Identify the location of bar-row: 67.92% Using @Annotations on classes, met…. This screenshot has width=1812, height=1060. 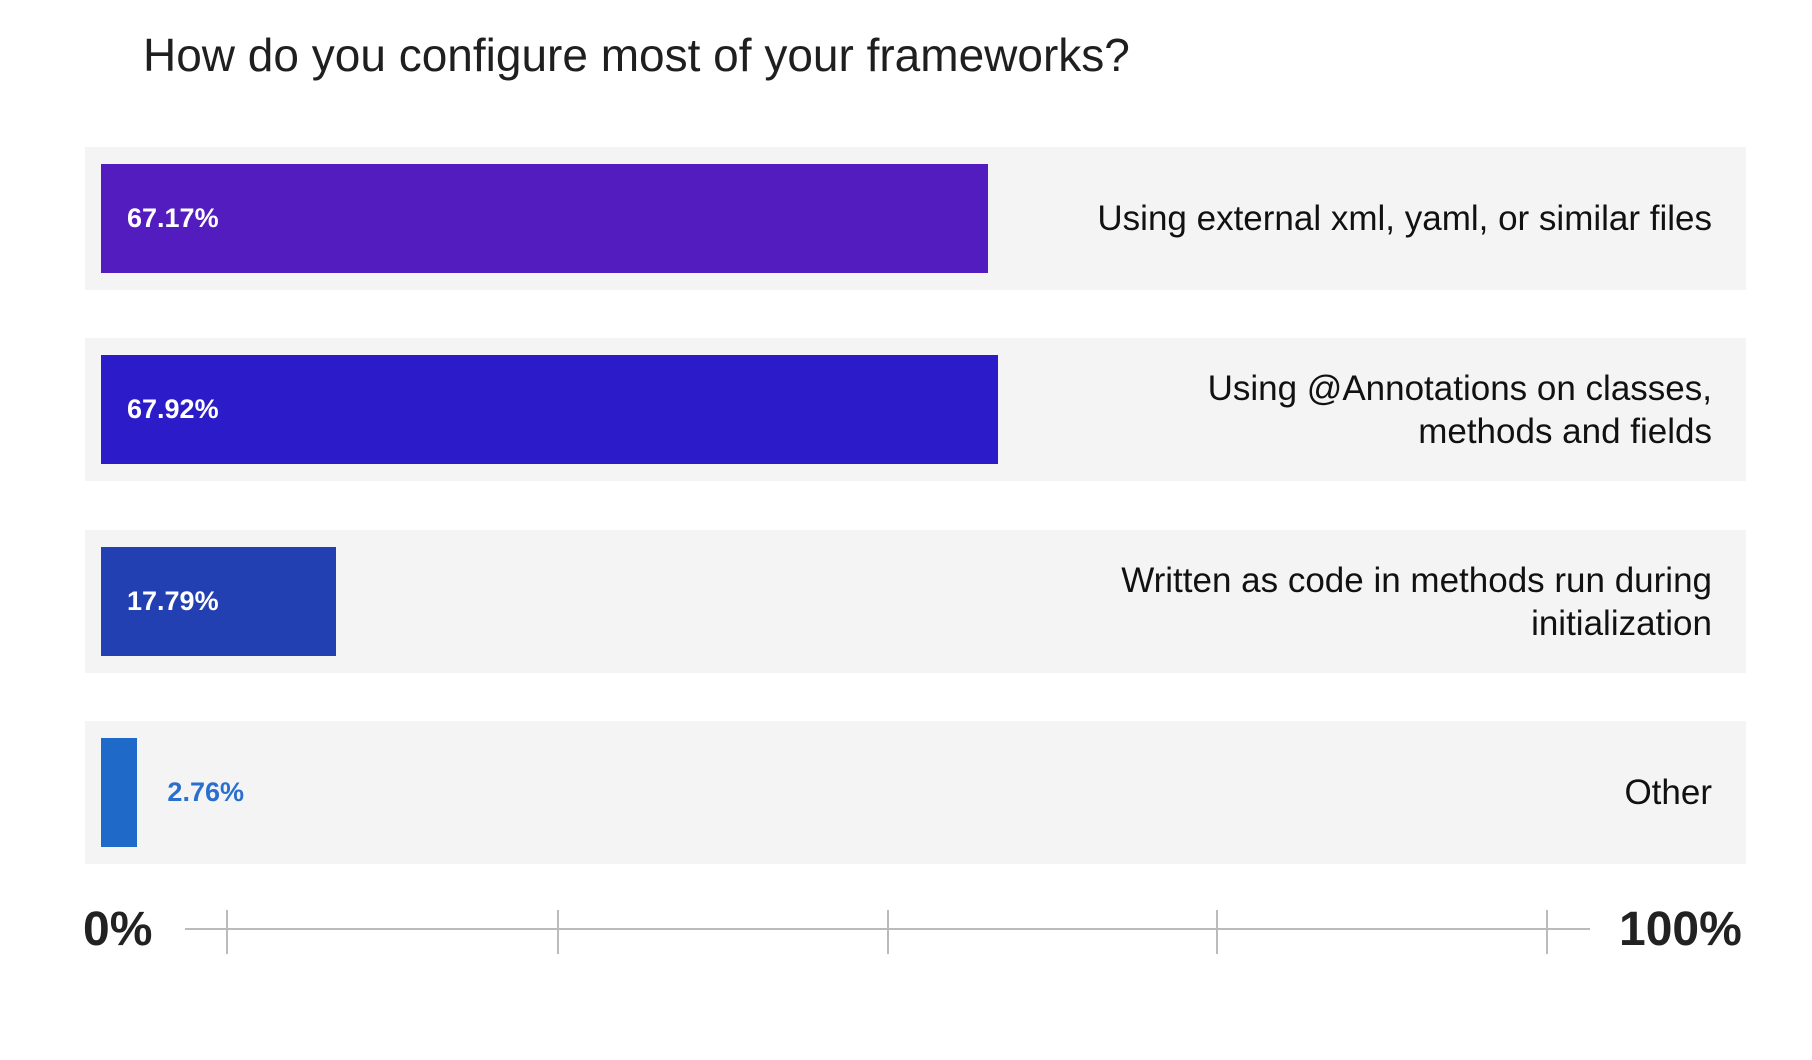
(915, 409).